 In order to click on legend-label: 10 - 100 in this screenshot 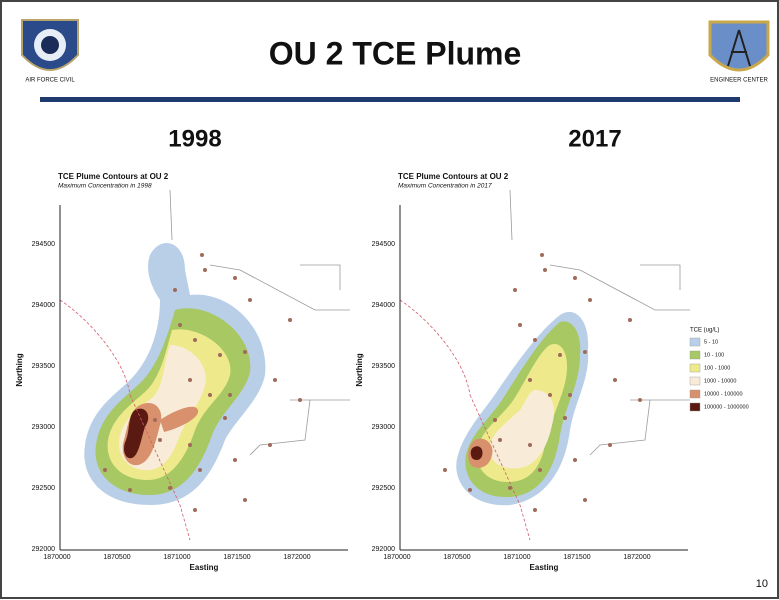, I will do `click(714, 355)`.